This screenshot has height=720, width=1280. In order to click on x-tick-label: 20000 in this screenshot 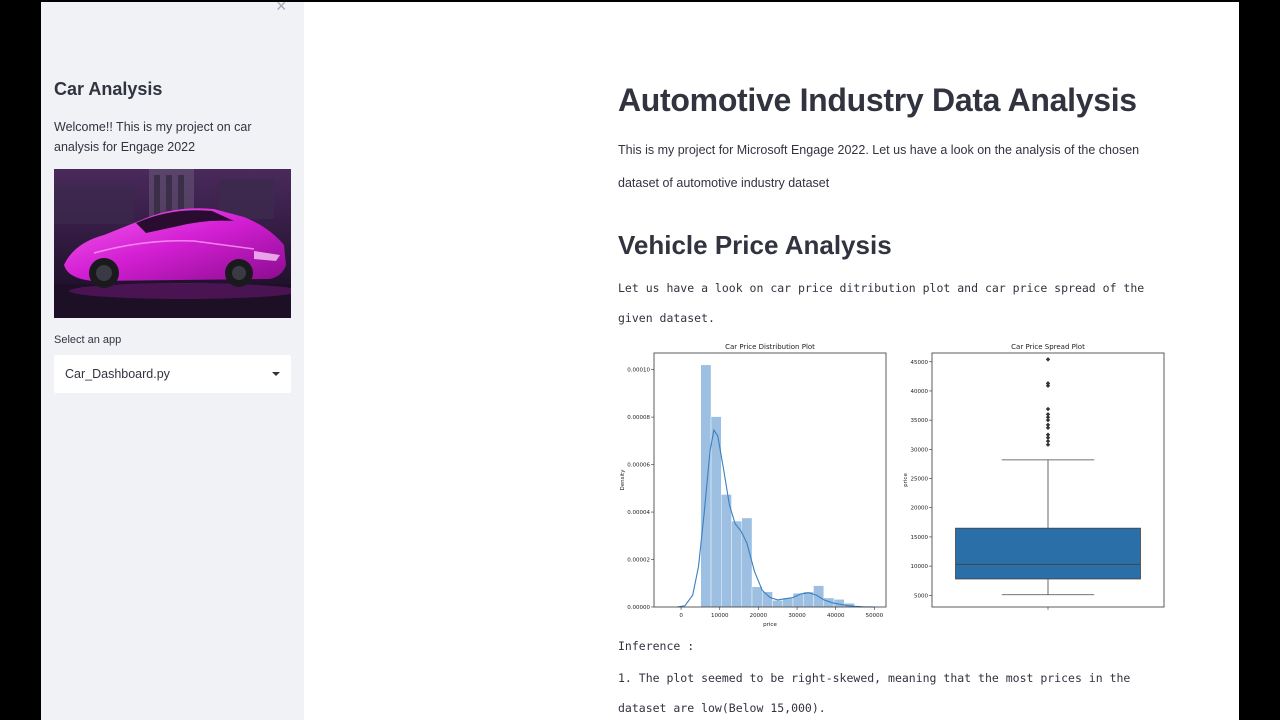, I will do `click(759, 616)`.